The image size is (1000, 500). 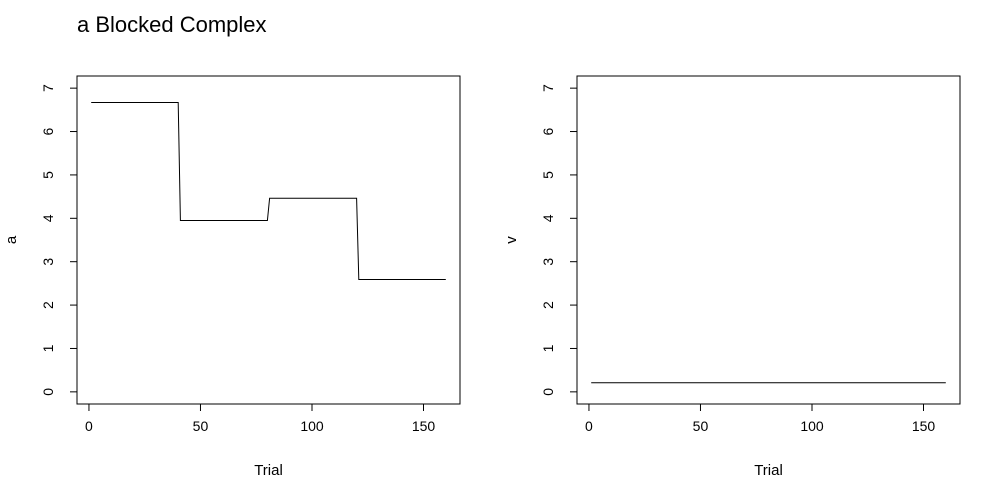 I want to click on page-title: a Blocked Complex, so click(x=172, y=24).